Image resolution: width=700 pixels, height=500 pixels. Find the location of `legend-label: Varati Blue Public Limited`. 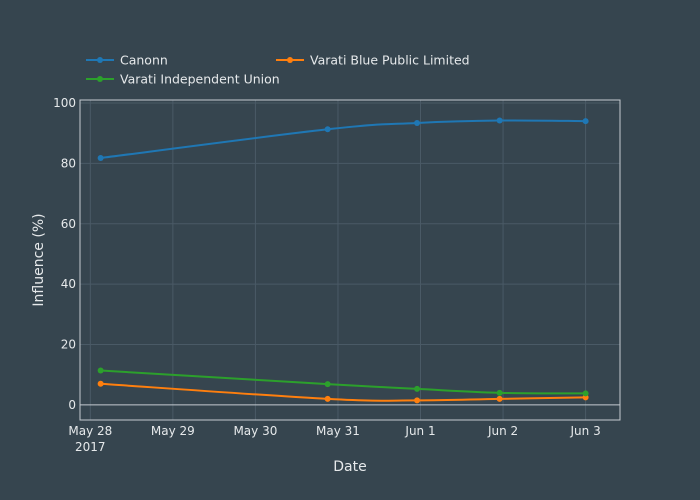

legend-label: Varati Blue Public Limited is located at coordinates (390, 60).